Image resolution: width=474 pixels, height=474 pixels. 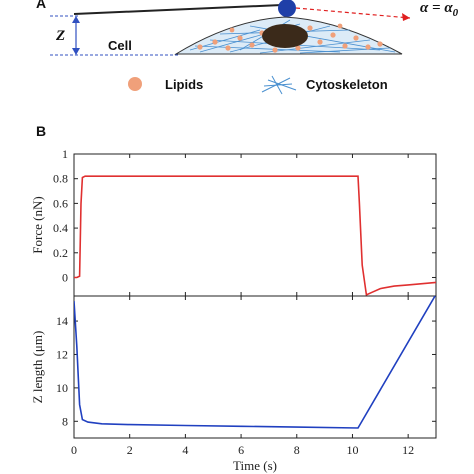 What do you see at coordinates (439, 9) in the screenshot?
I see `alpha-label: α = α0` at bounding box center [439, 9].